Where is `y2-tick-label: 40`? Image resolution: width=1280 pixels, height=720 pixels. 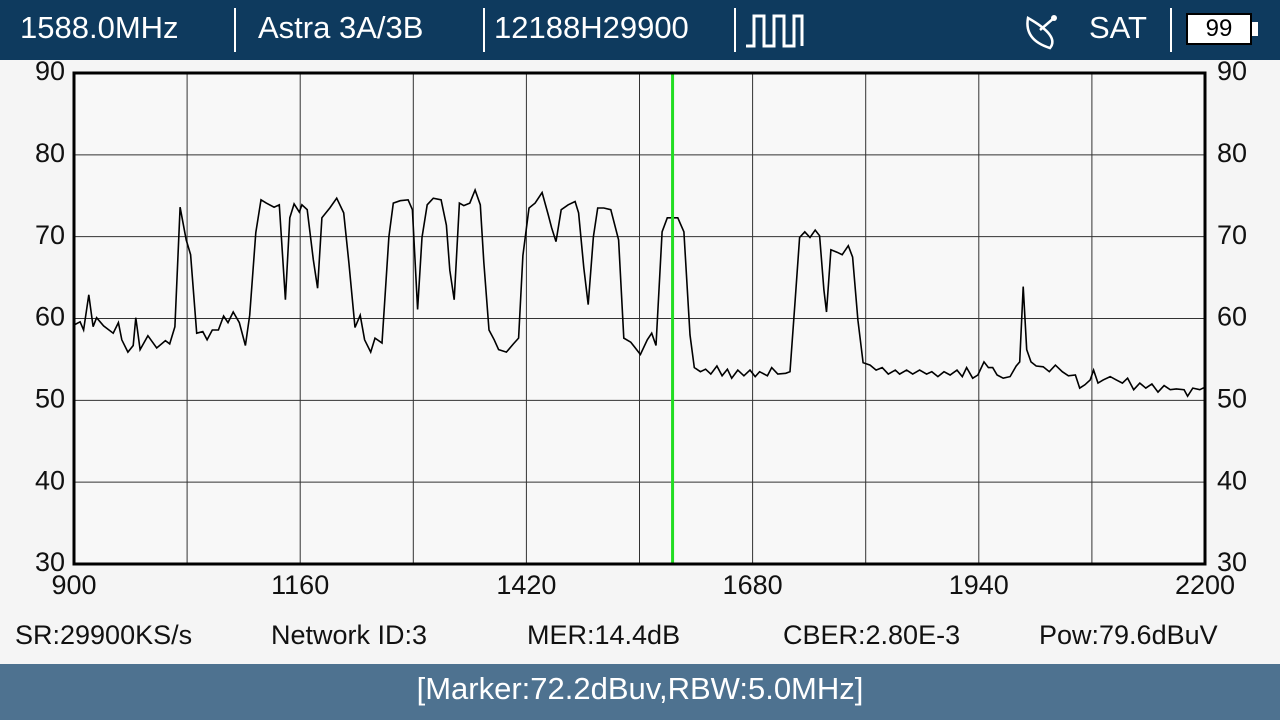
y2-tick-label: 40 is located at coordinates (1232, 480).